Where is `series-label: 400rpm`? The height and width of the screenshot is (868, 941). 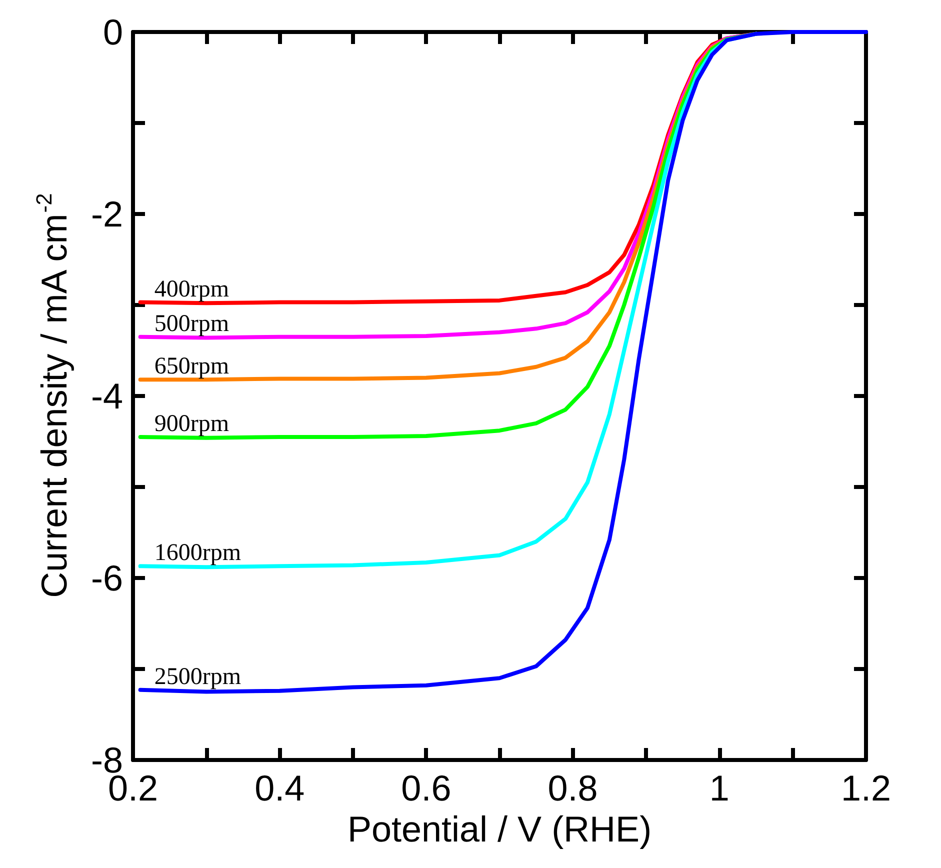
series-label: 400rpm is located at coordinates (192, 289).